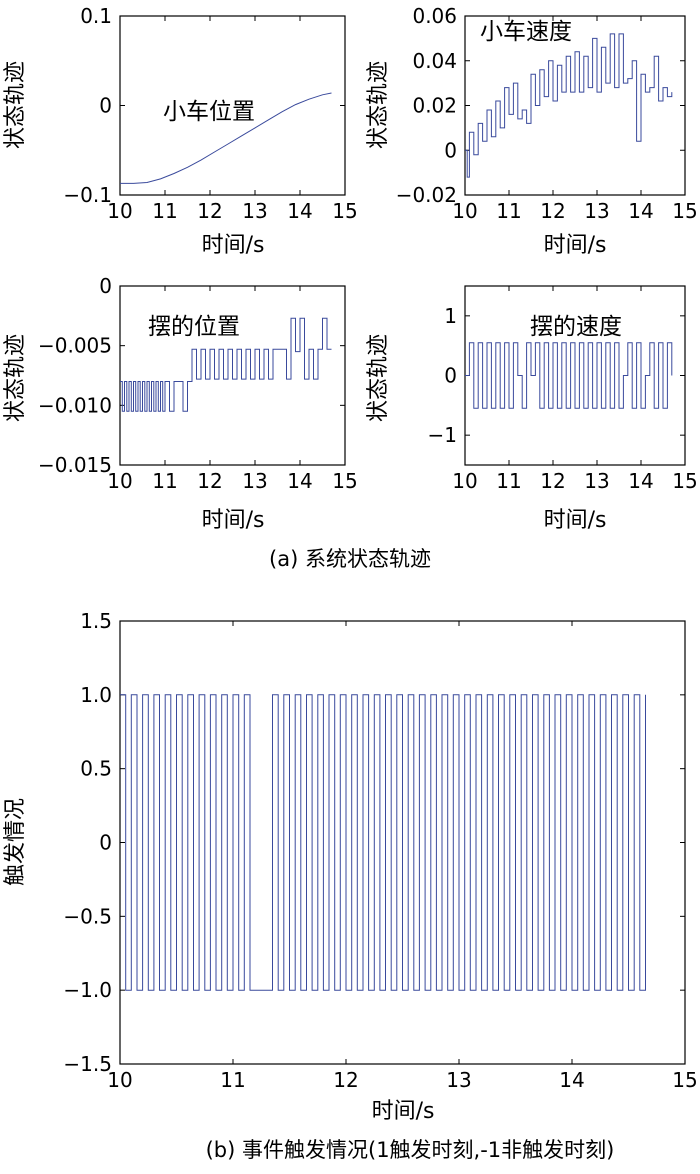 The width and height of the screenshot is (700, 1174). What do you see at coordinates (640, 211) in the screenshot?
I see `panel-p2-xtick-label: 14` at bounding box center [640, 211].